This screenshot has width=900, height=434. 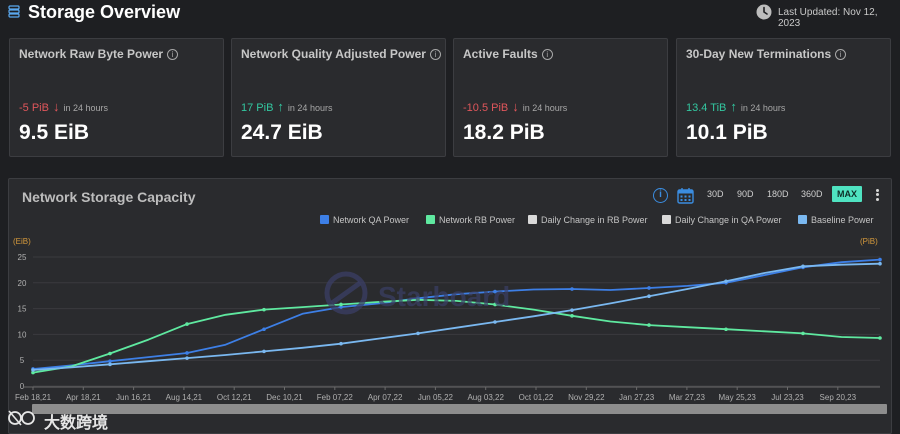 I want to click on brand-logo, so click(x=21, y=418).